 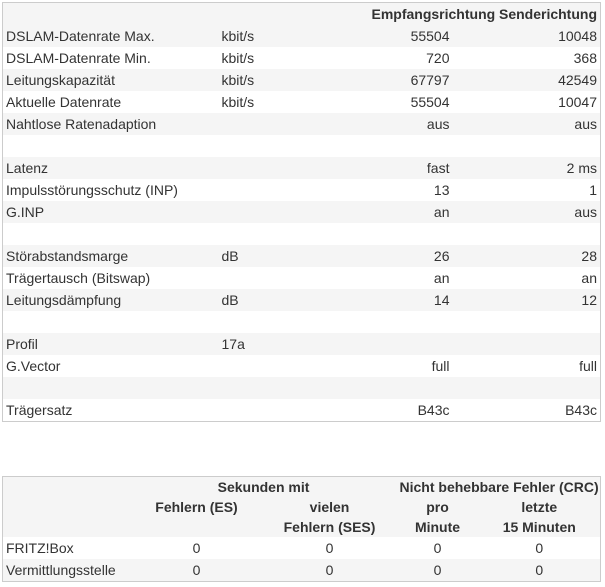 What do you see at coordinates (196, 507) in the screenshot?
I see `header-es-text: Fehlern (ES)` at bounding box center [196, 507].